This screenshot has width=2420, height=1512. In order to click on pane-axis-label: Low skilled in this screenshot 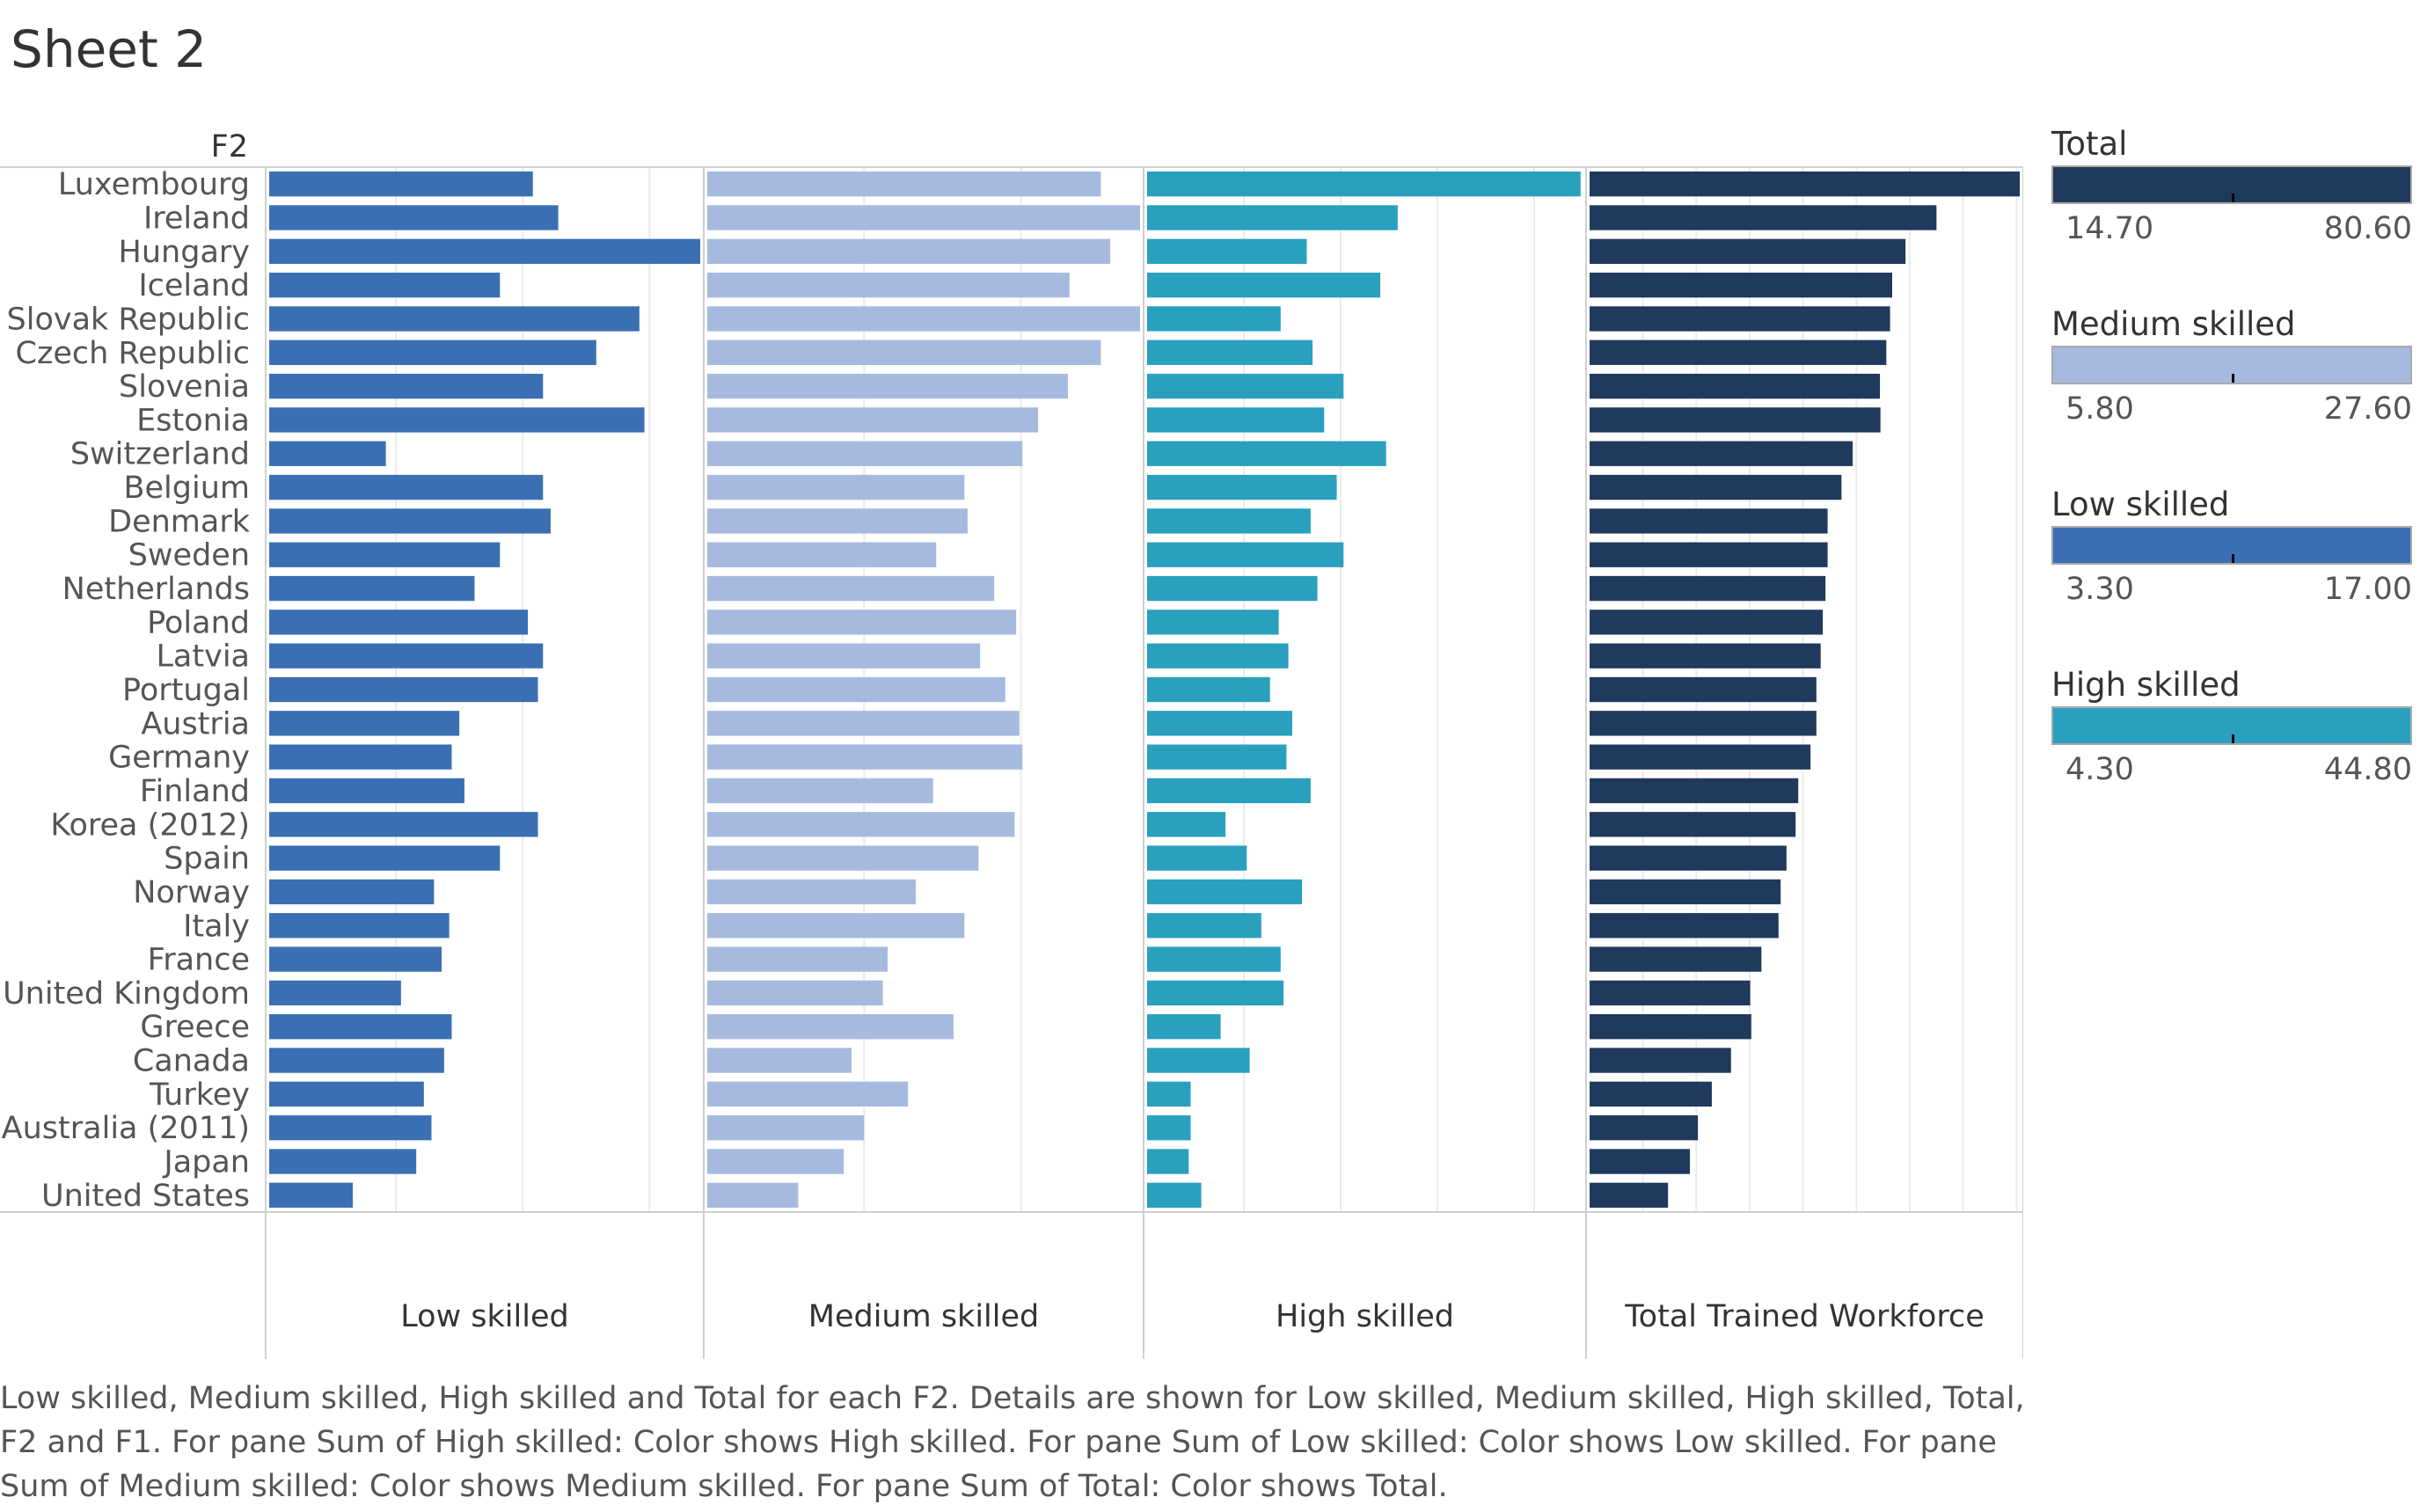, I will do `click(484, 1316)`.